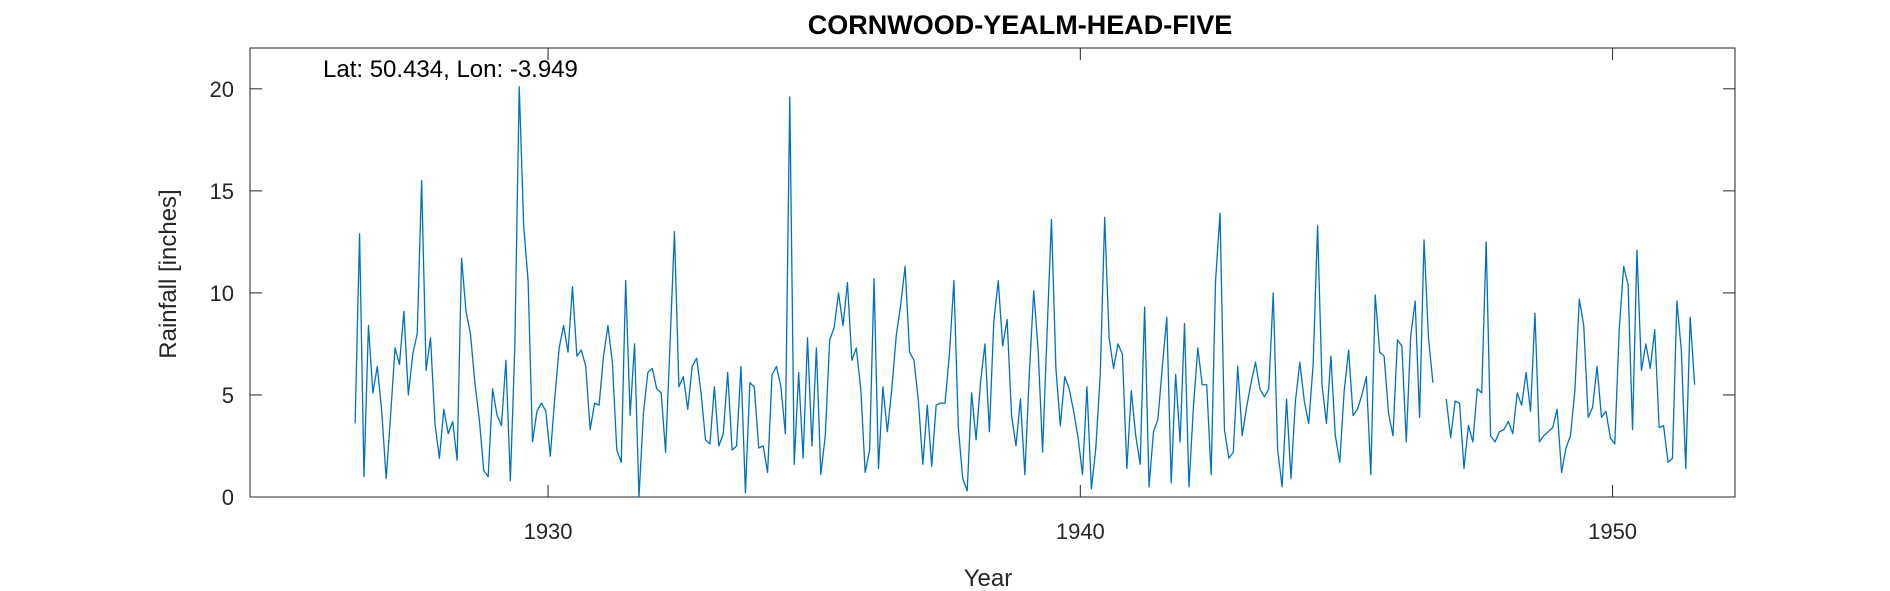 This screenshot has height=591, width=1890. What do you see at coordinates (1612, 531) in the screenshot?
I see `x-tick-label: 1950` at bounding box center [1612, 531].